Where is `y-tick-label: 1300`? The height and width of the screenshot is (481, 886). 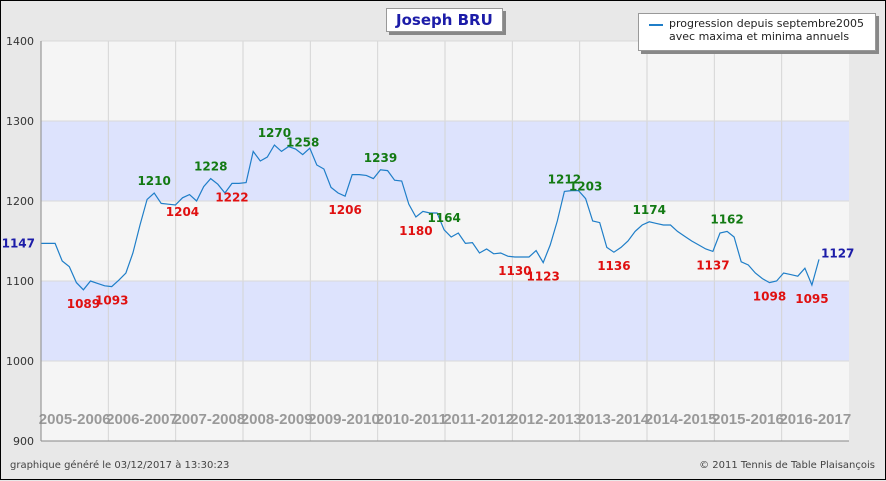
y-tick-label: 1300 is located at coordinates (20, 121).